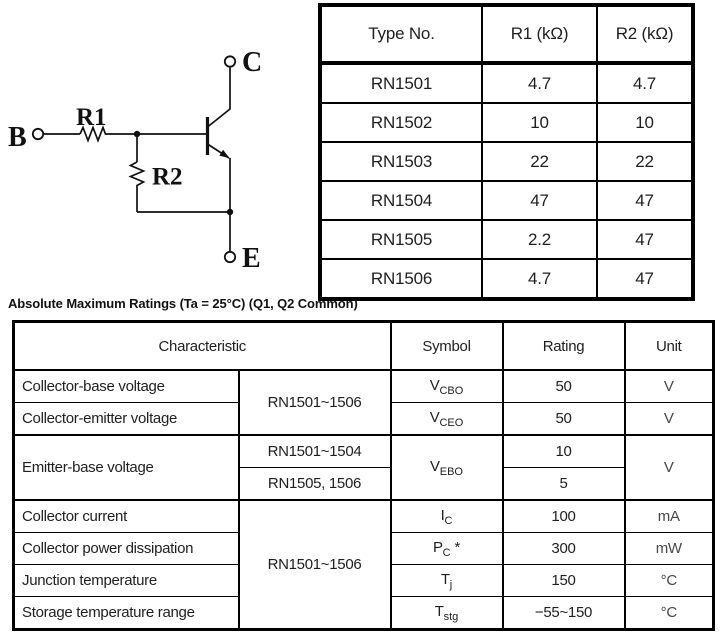 This screenshot has width=723, height=632. I want to click on characteristic-cell: Storage temperature range, so click(126, 613).